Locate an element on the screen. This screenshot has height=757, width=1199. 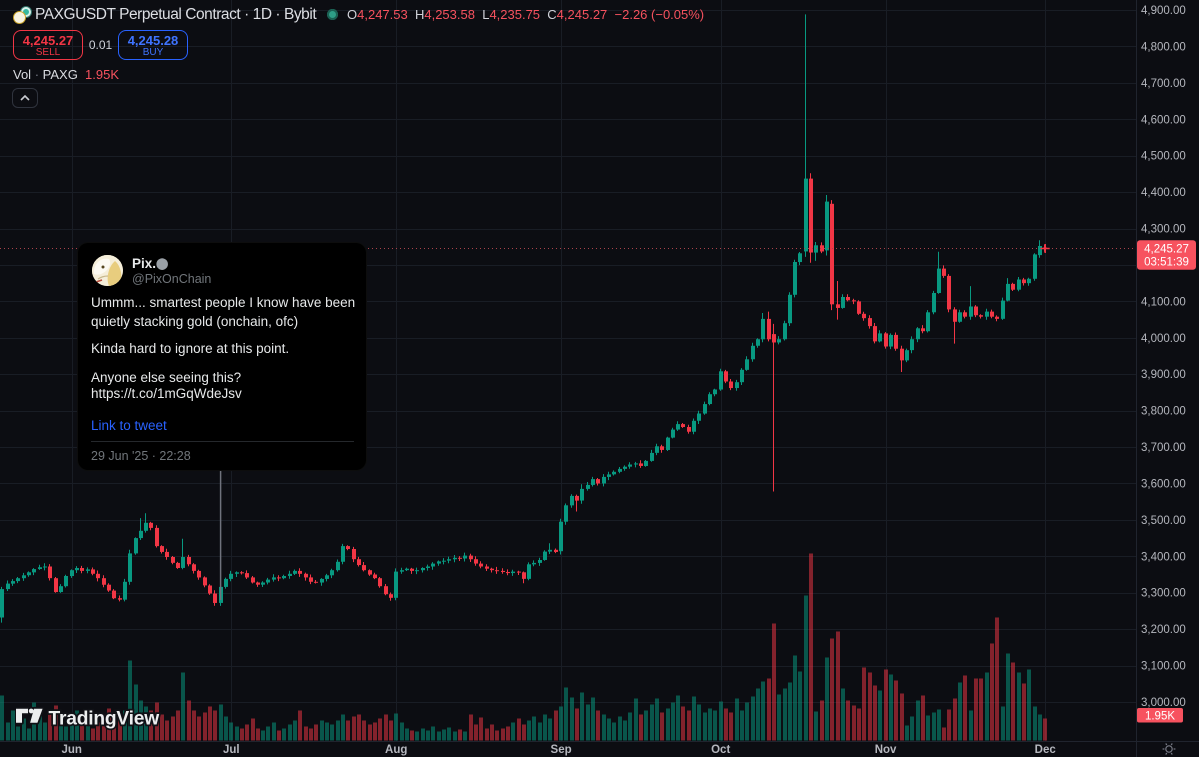
svg-text: 1.95K is located at coordinates (1160, 717).